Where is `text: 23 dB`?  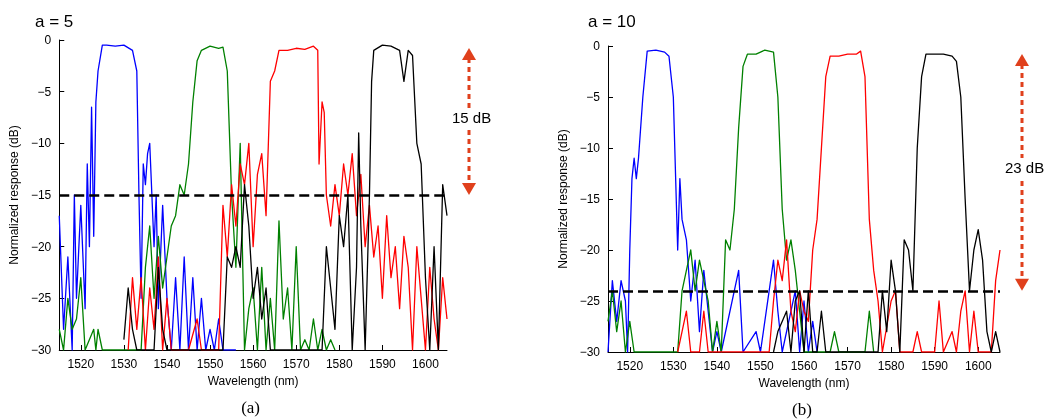 text: 23 dB is located at coordinates (1025, 168).